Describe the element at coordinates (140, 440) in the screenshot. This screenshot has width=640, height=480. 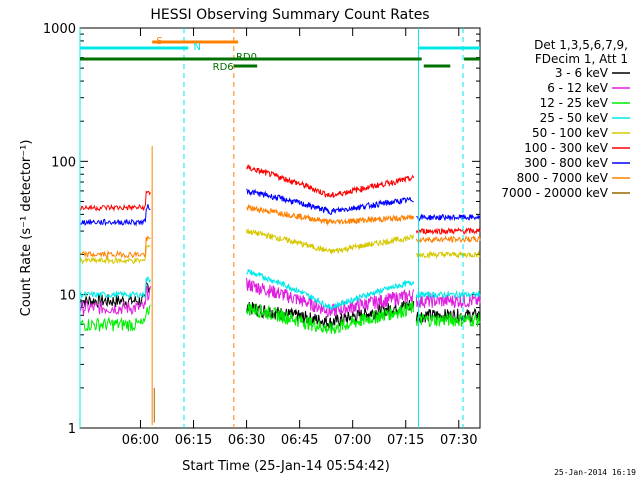
I see `x-tick-label: 06:00` at that location.